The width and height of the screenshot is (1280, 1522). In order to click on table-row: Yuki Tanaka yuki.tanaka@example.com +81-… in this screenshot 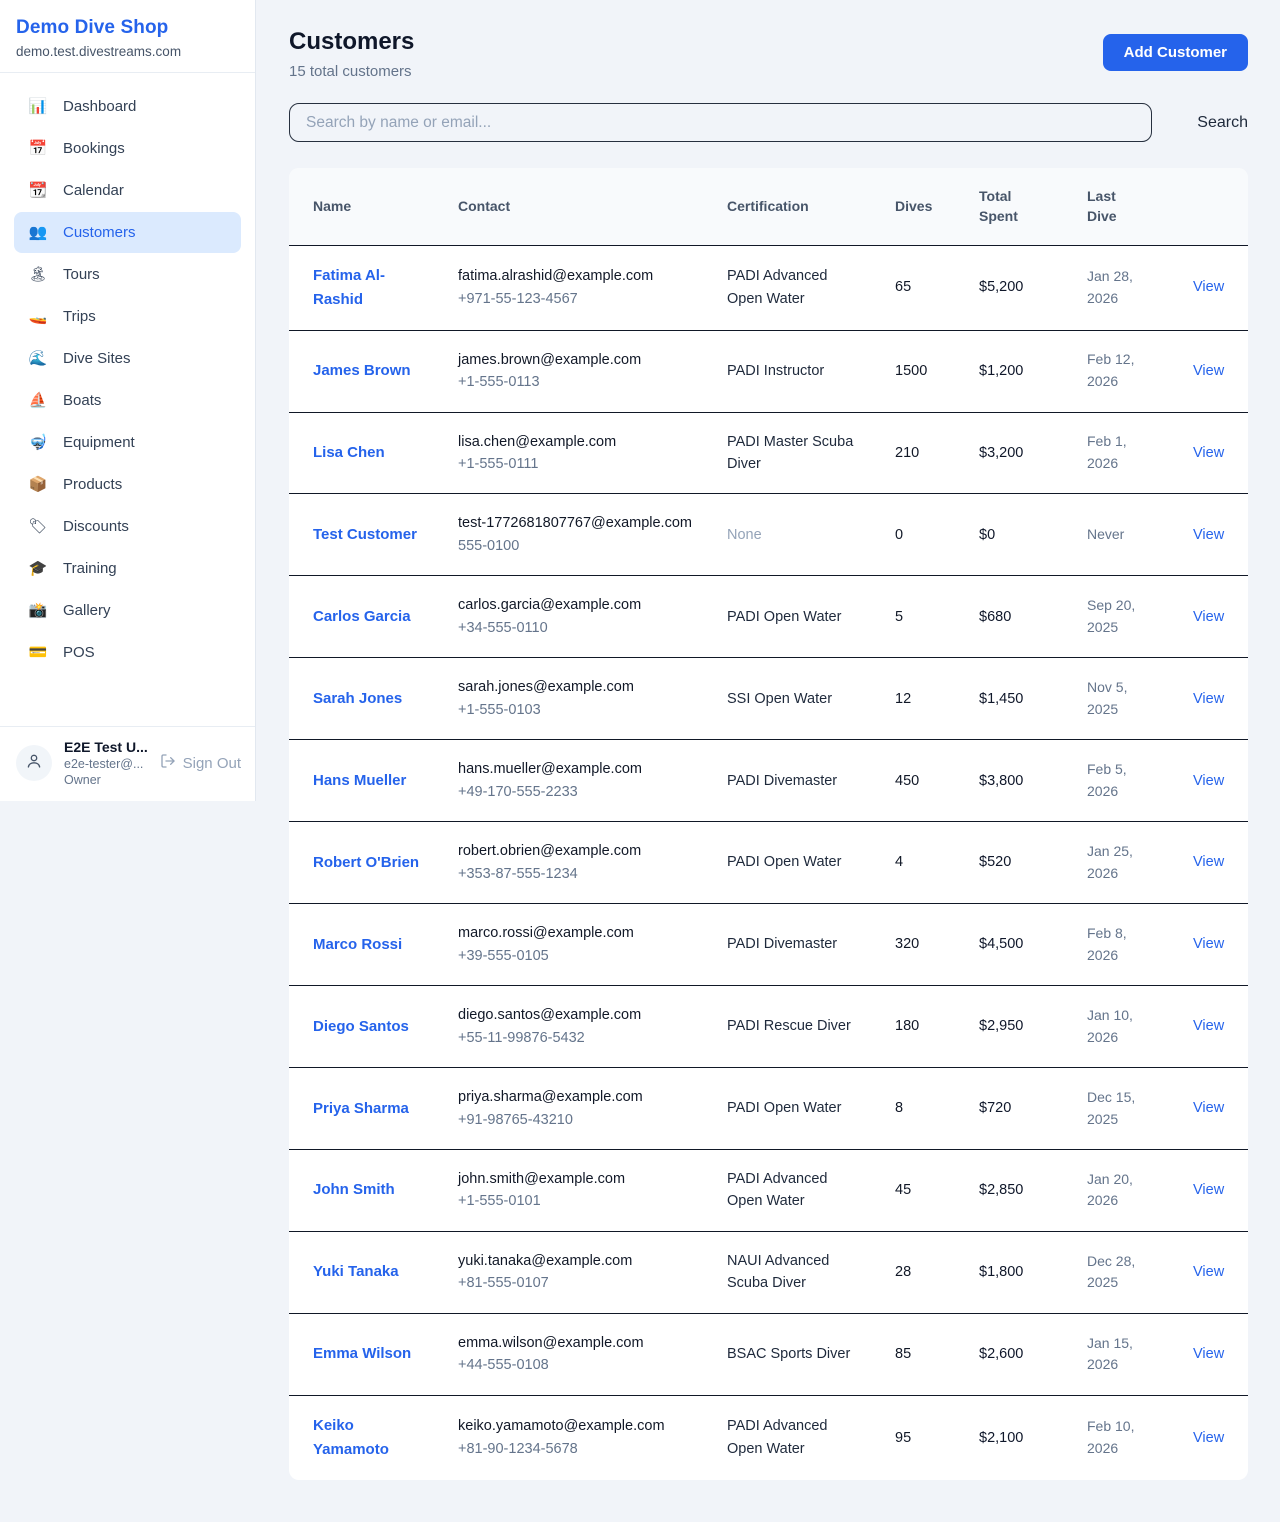, I will do `click(768, 1272)`.